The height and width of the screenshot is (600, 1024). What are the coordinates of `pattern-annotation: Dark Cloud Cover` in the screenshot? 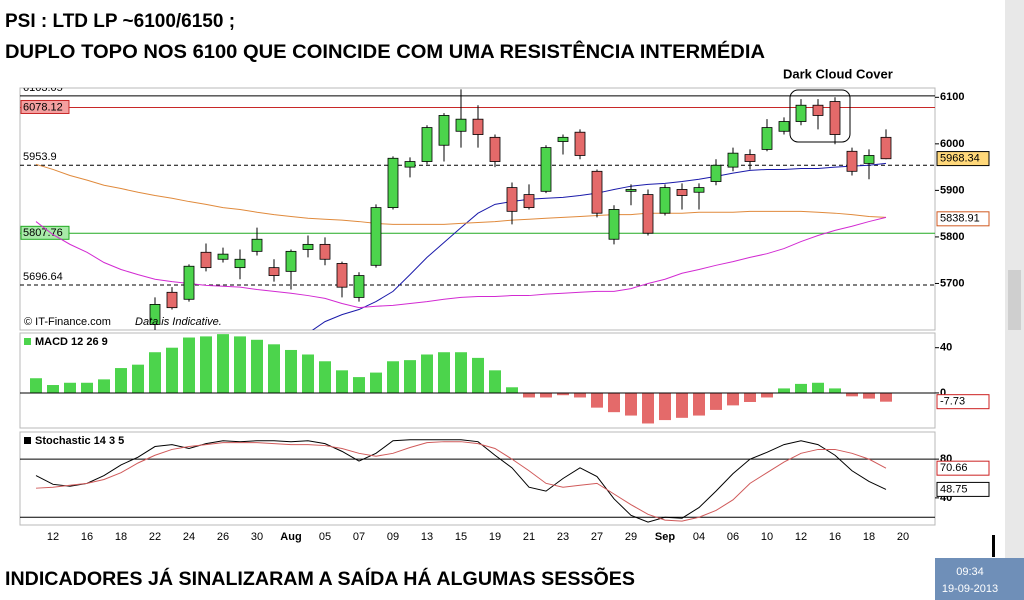 It's located at (838, 73).